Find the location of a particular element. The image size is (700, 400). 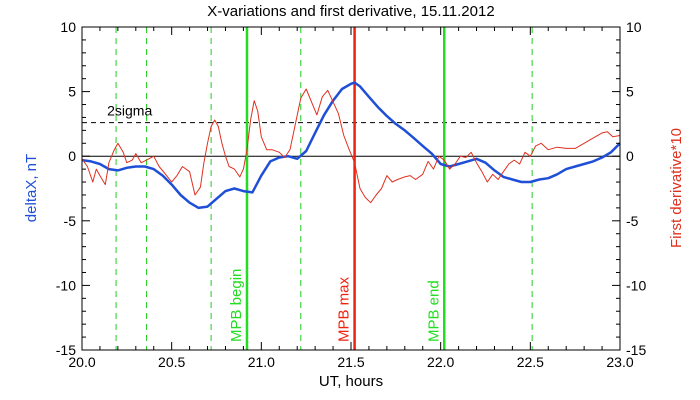

y-tick-label-left: -15 is located at coordinates (66, 350).